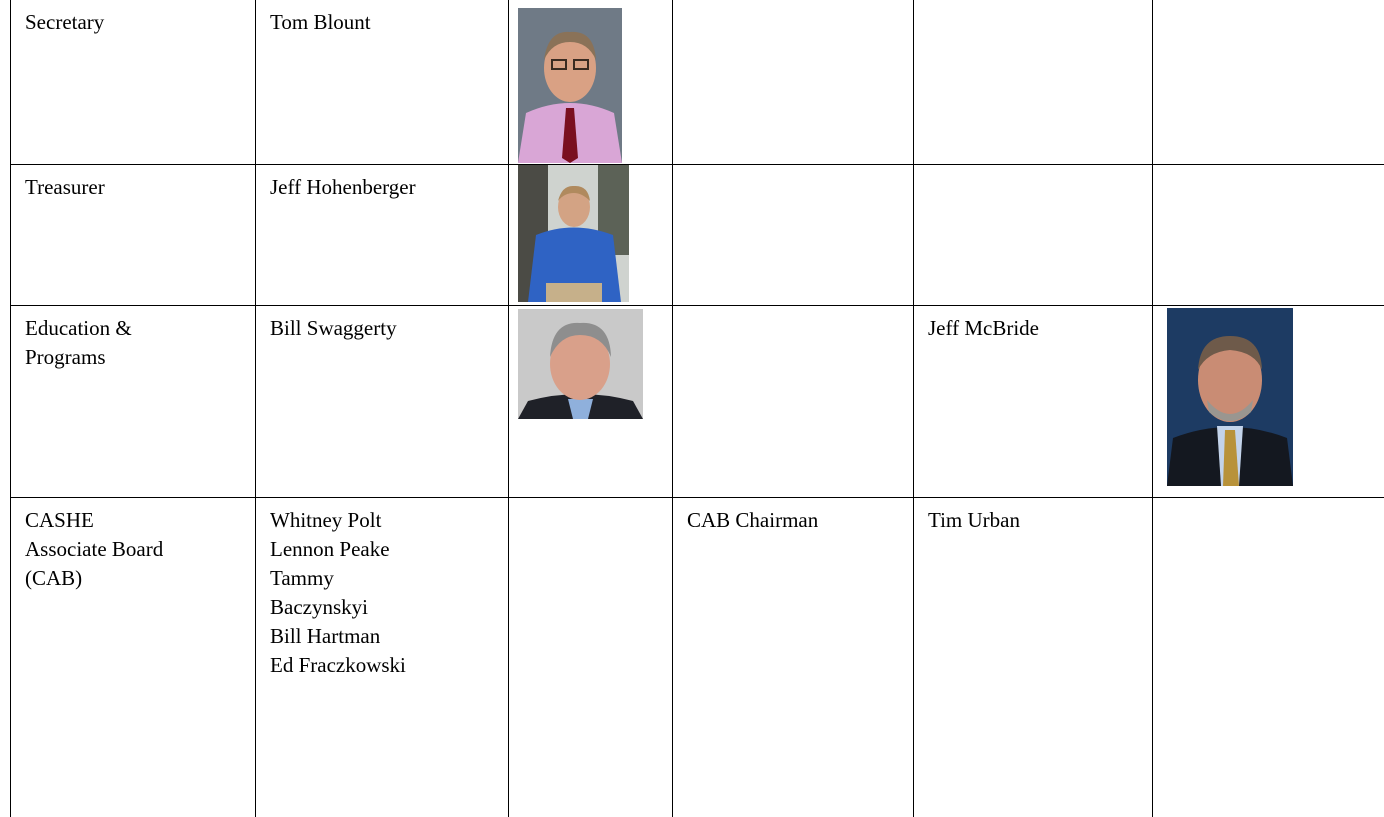 This screenshot has width=1384, height=817. I want to click on position: Treasurer, so click(65, 187).